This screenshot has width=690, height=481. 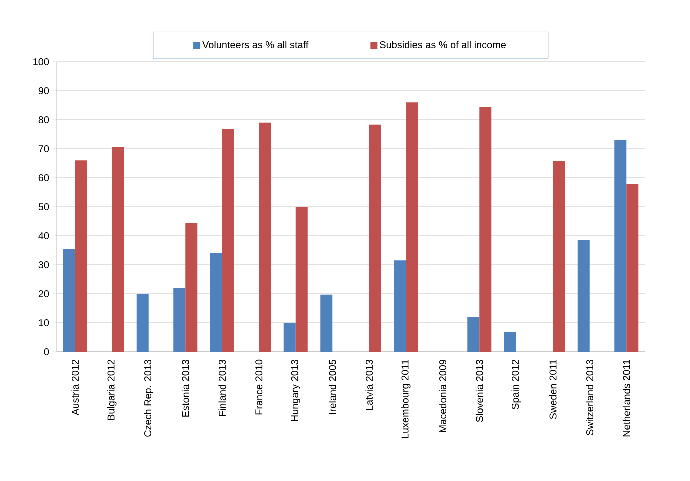 I want to click on y-tick-label: 30, so click(x=44, y=265).